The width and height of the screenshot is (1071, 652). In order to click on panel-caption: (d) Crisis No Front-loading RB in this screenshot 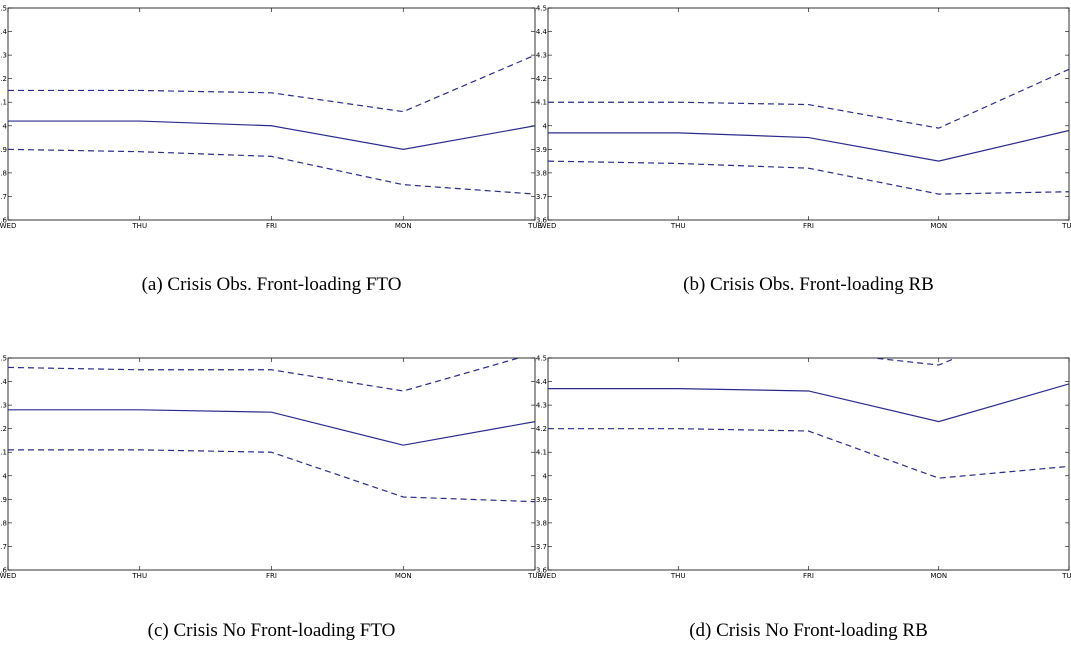, I will do `click(808, 630)`.